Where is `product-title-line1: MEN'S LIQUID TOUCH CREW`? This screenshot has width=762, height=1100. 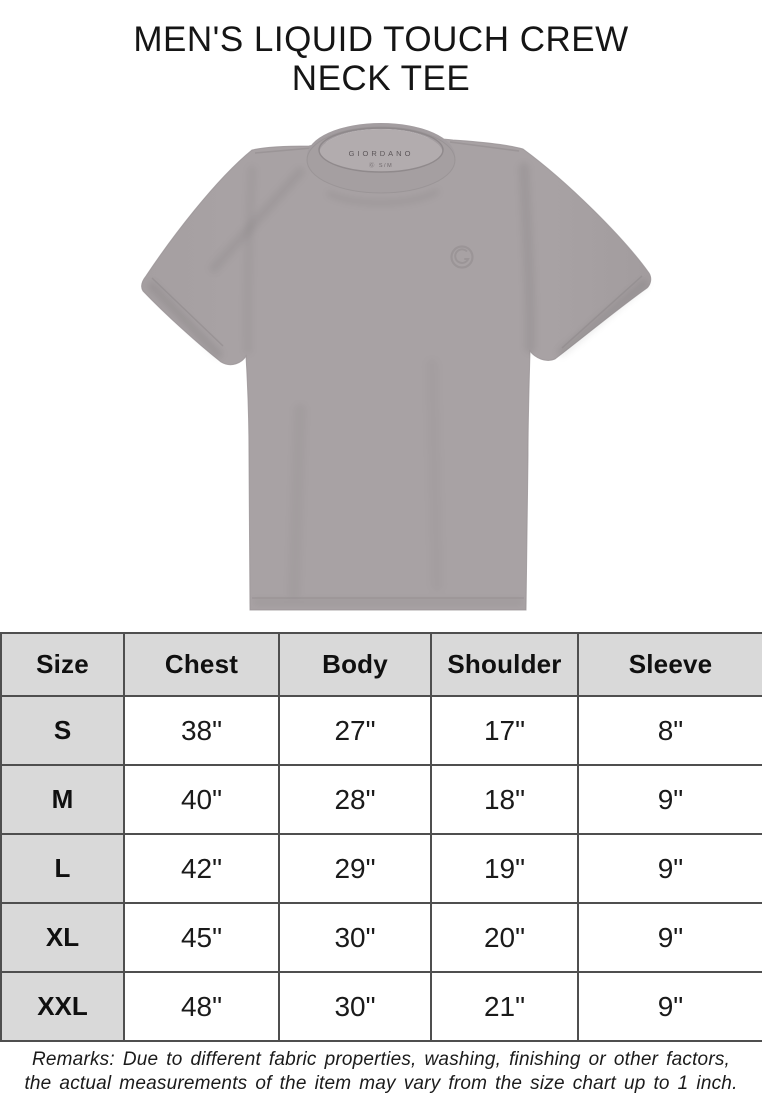
product-title-line1: MEN'S LIQUID TOUCH CREW is located at coordinates (381, 39).